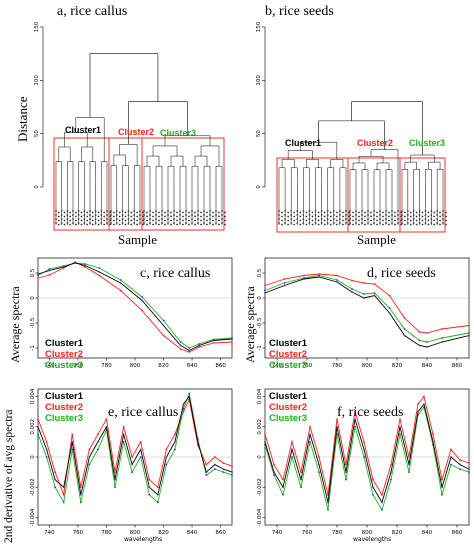  Describe the element at coordinates (260, 517) in the screenshot. I see `y-tick-label: -0.004` at that location.